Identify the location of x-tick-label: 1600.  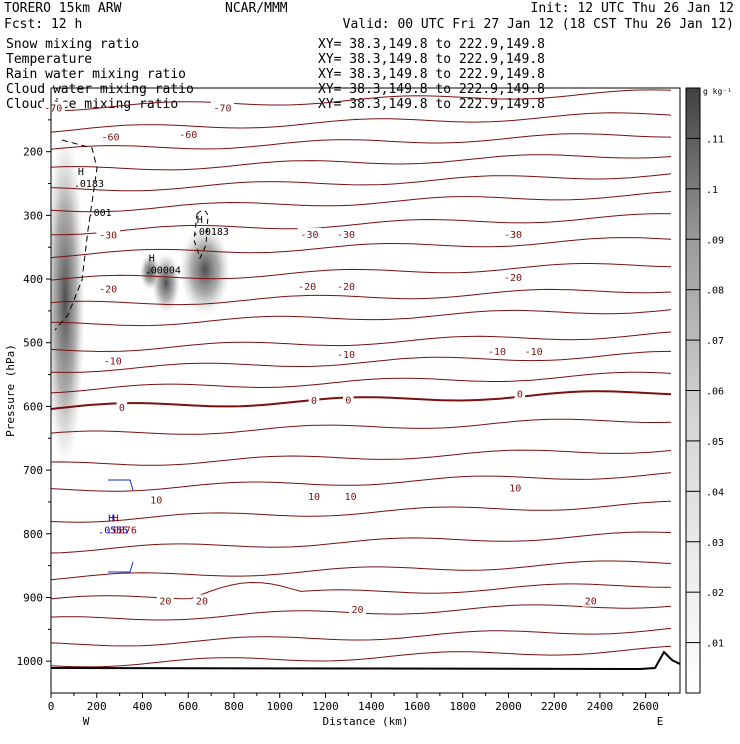
(417, 706).